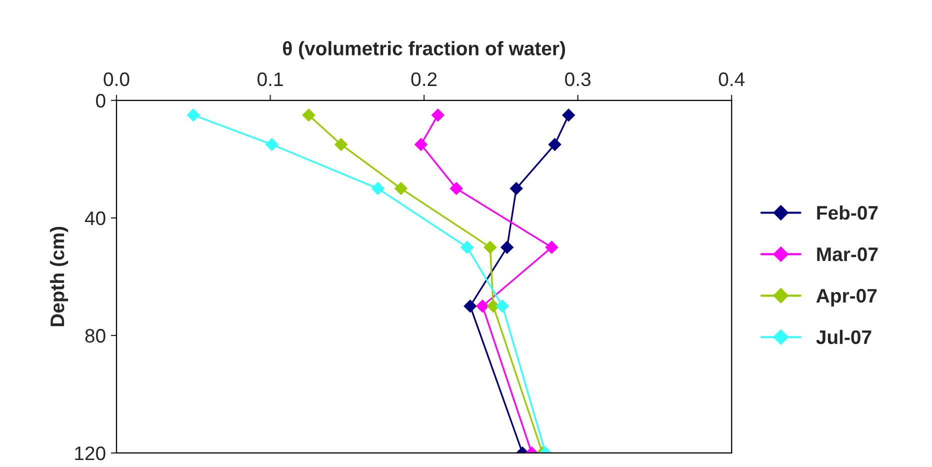 Image resolution: width=932 pixels, height=467 pixels. What do you see at coordinates (731, 79) in the screenshot?
I see `x-tick-label: 0.4` at bounding box center [731, 79].